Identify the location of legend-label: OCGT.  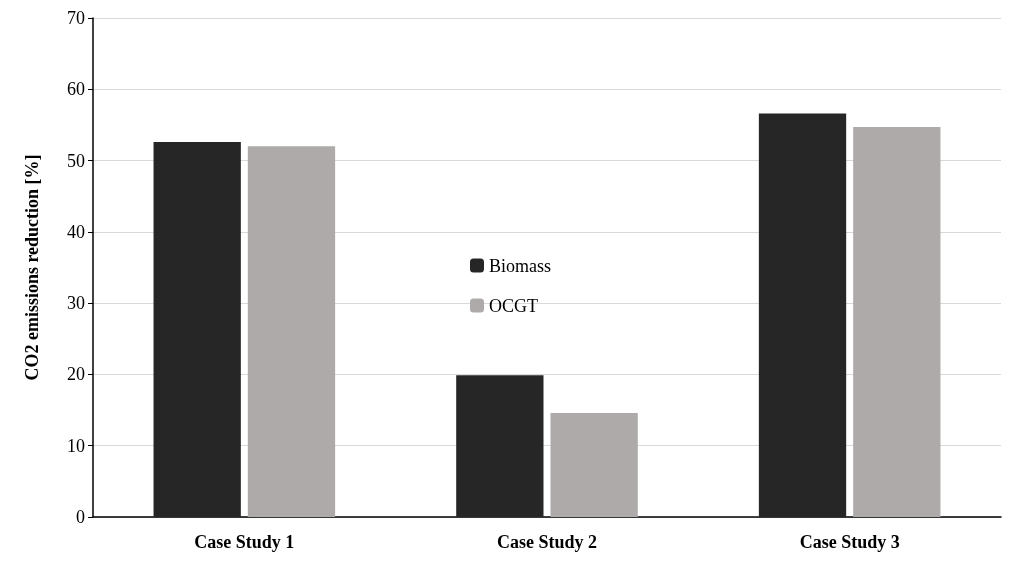
(513, 305).